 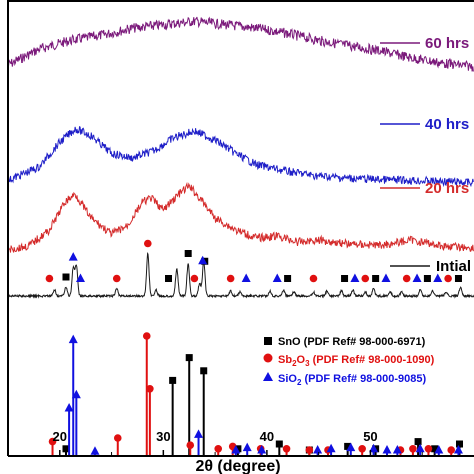 I want to click on legend-circle-marker, so click(x=268, y=358).